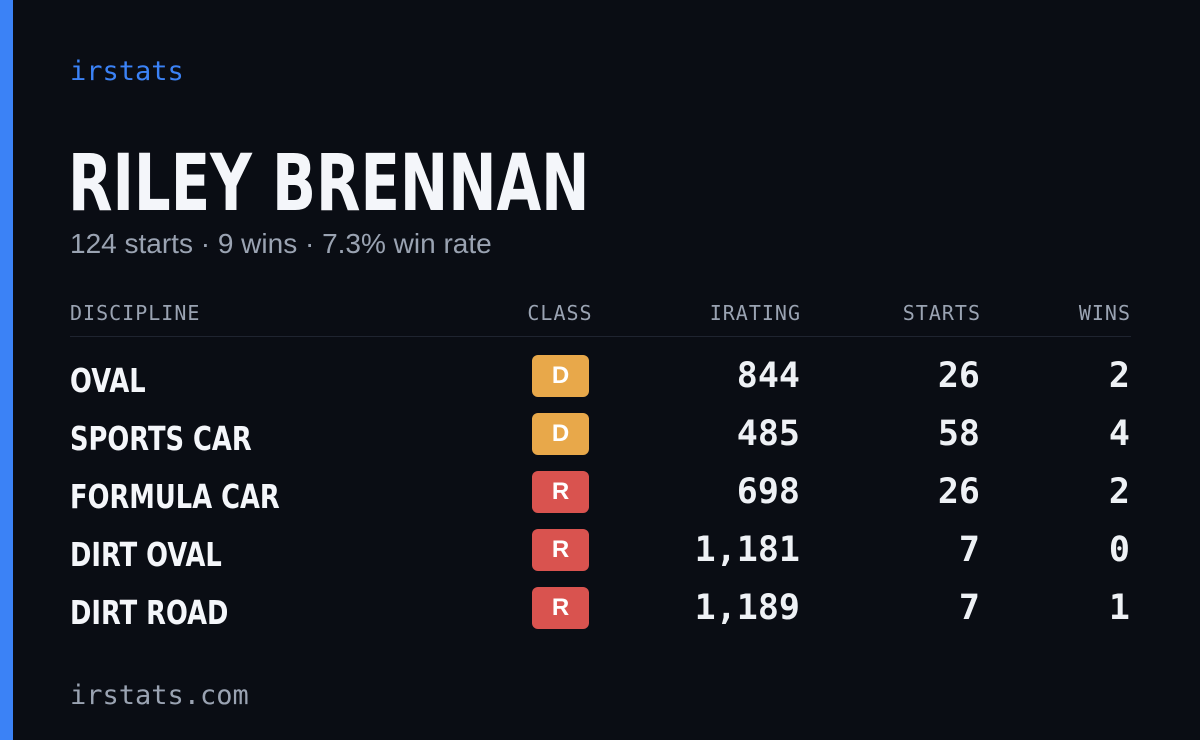 The height and width of the screenshot is (740, 1200). What do you see at coordinates (941, 313) in the screenshot?
I see `header-starts: STARTS` at bounding box center [941, 313].